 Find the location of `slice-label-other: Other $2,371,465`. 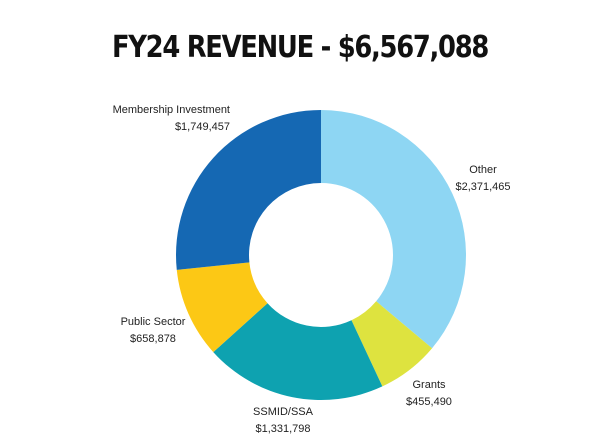

slice-label-other: Other $2,371,465 is located at coordinates (483, 179).